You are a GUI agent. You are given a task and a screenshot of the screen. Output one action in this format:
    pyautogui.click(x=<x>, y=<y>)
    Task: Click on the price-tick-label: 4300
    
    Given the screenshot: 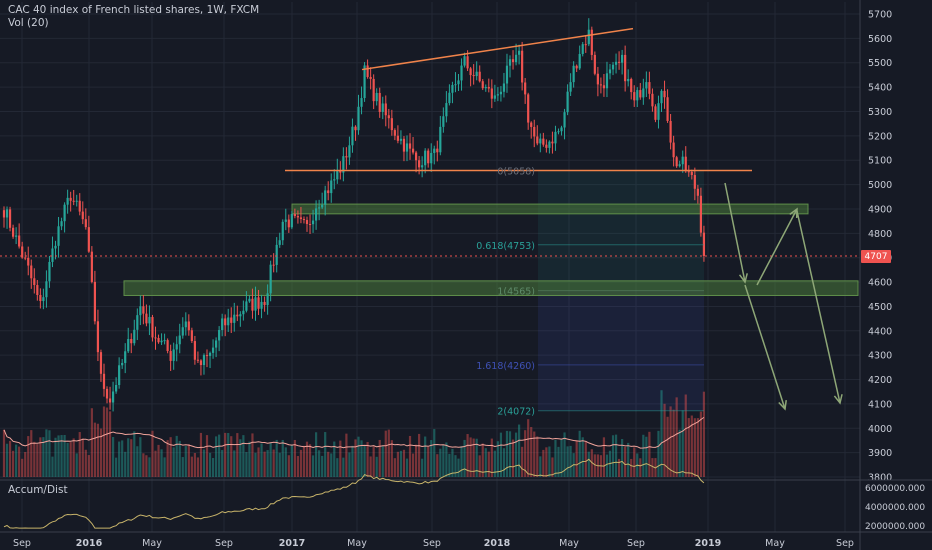 What is the action you would take?
    pyautogui.click(x=880, y=356)
    